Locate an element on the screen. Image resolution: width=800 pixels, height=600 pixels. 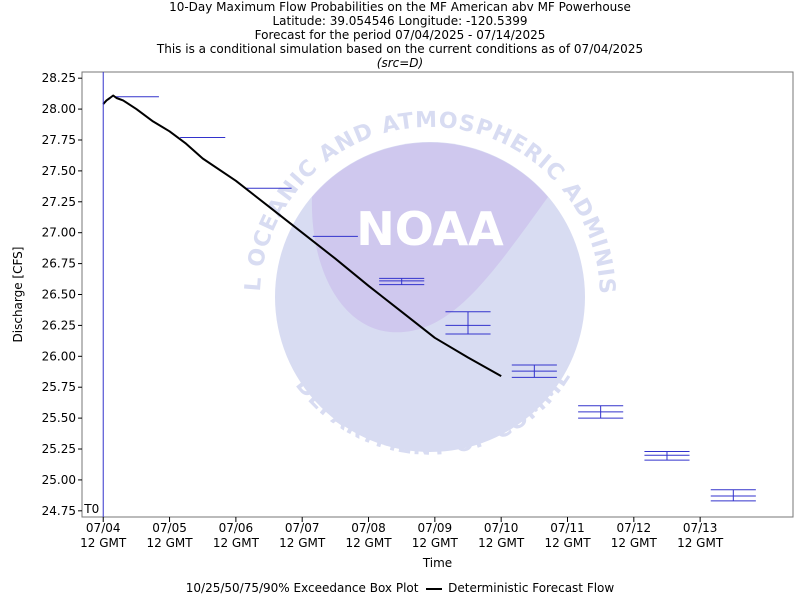
watermark-logo-text: NOAA is located at coordinates (430, 229).